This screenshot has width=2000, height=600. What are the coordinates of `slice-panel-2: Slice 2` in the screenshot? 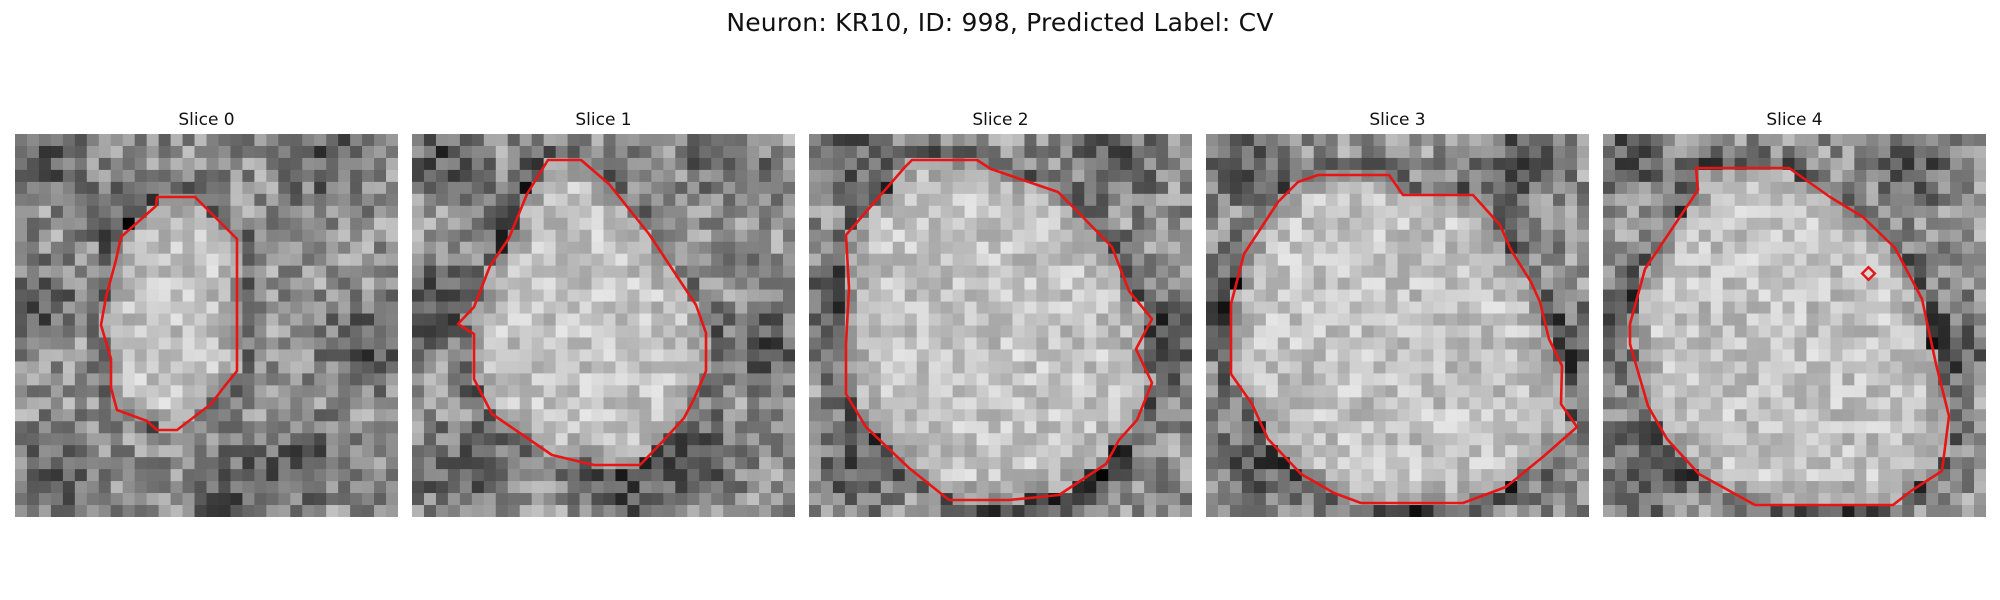 It's located at (1000, 316).